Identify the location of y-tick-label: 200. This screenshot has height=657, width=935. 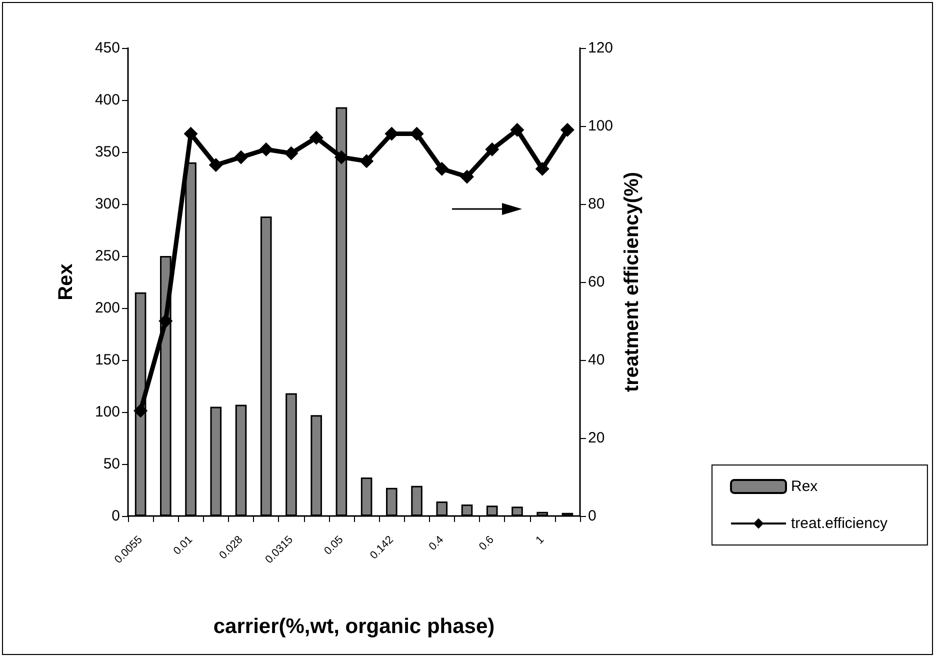
(107, 308).